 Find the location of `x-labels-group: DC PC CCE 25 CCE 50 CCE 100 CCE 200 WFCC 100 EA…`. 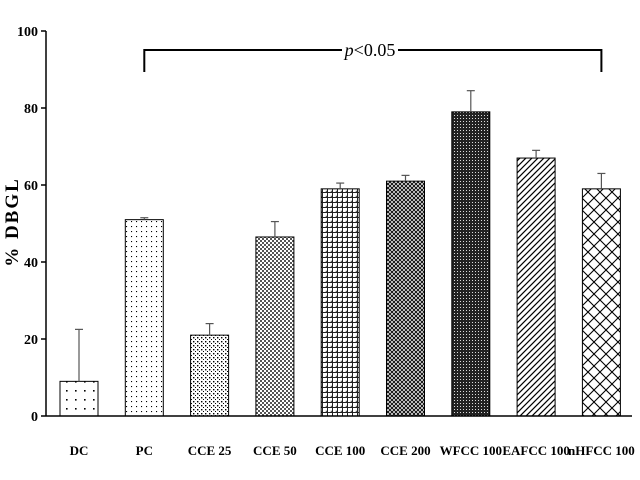

x-labels-group: DC PC CCE 25 CCE 50 CCE 100 CCE 200 WFCC 100 EA… is located at coordinates (352, 450).